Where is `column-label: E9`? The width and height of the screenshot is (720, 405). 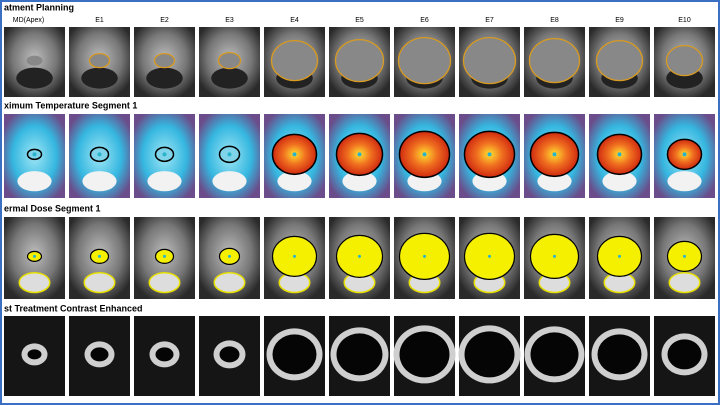 column-label: E9 is located at coordinates (619, 20).